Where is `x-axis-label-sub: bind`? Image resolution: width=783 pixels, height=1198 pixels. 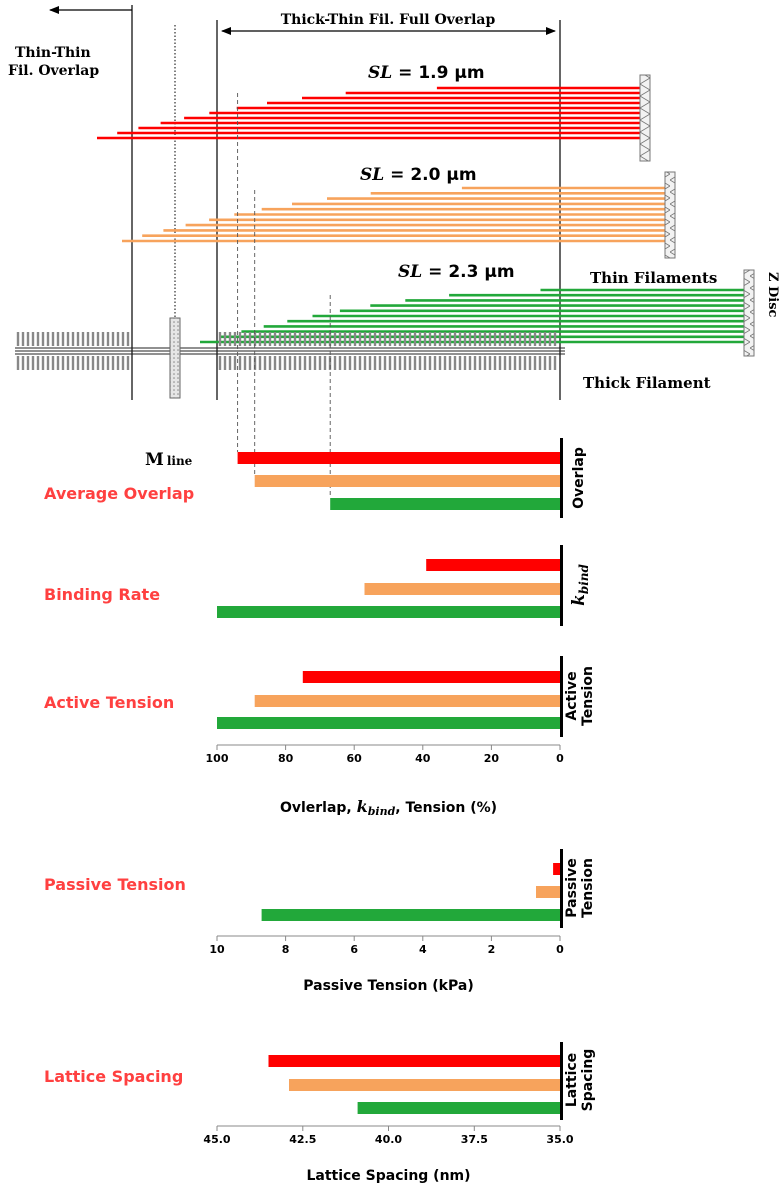 x-axis-label-sub: bind is located at coordinates (382, 811).